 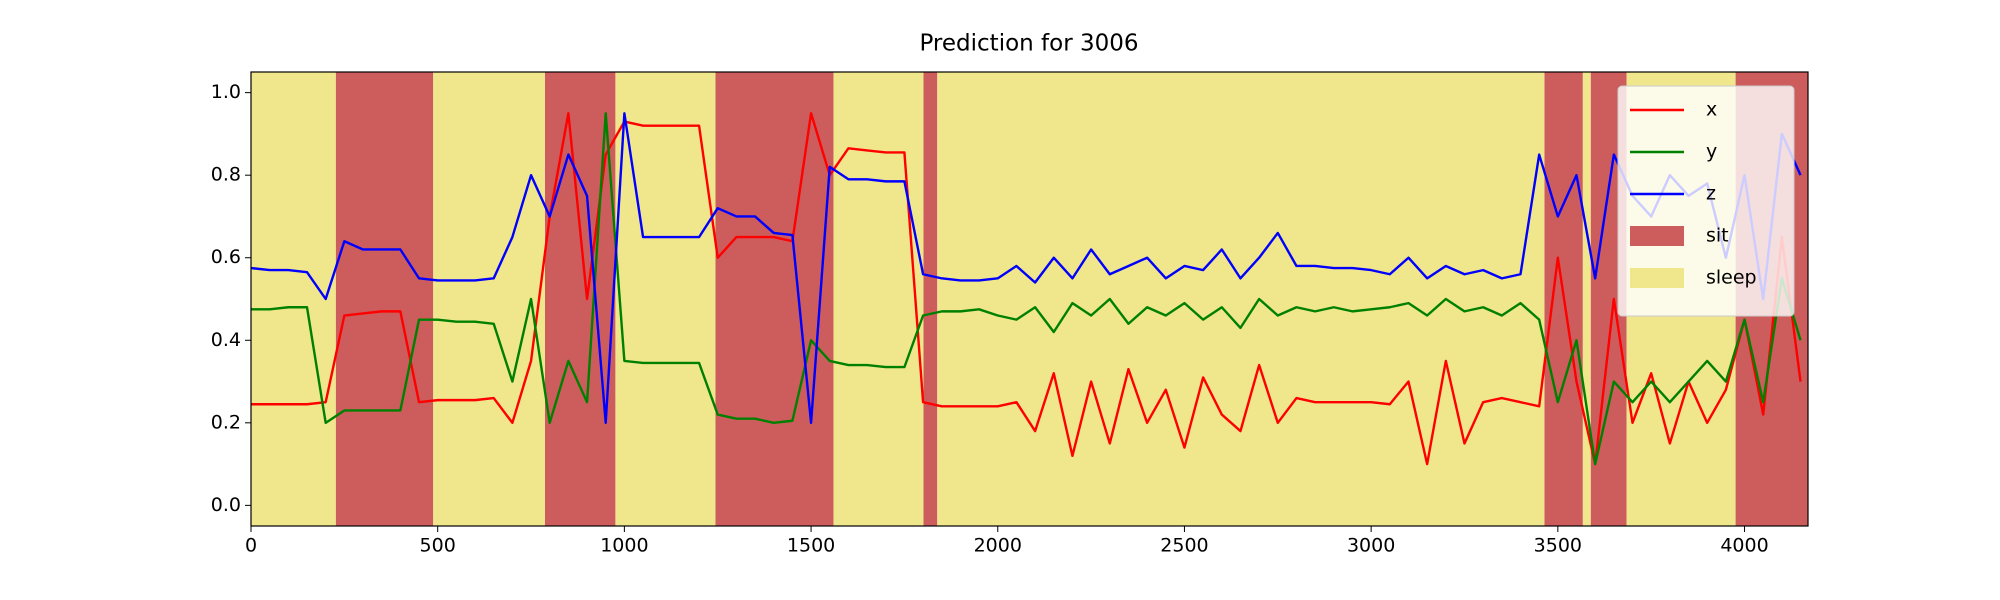 I want to click on x-tick-label: 2500, so click(x=1184, y=546).